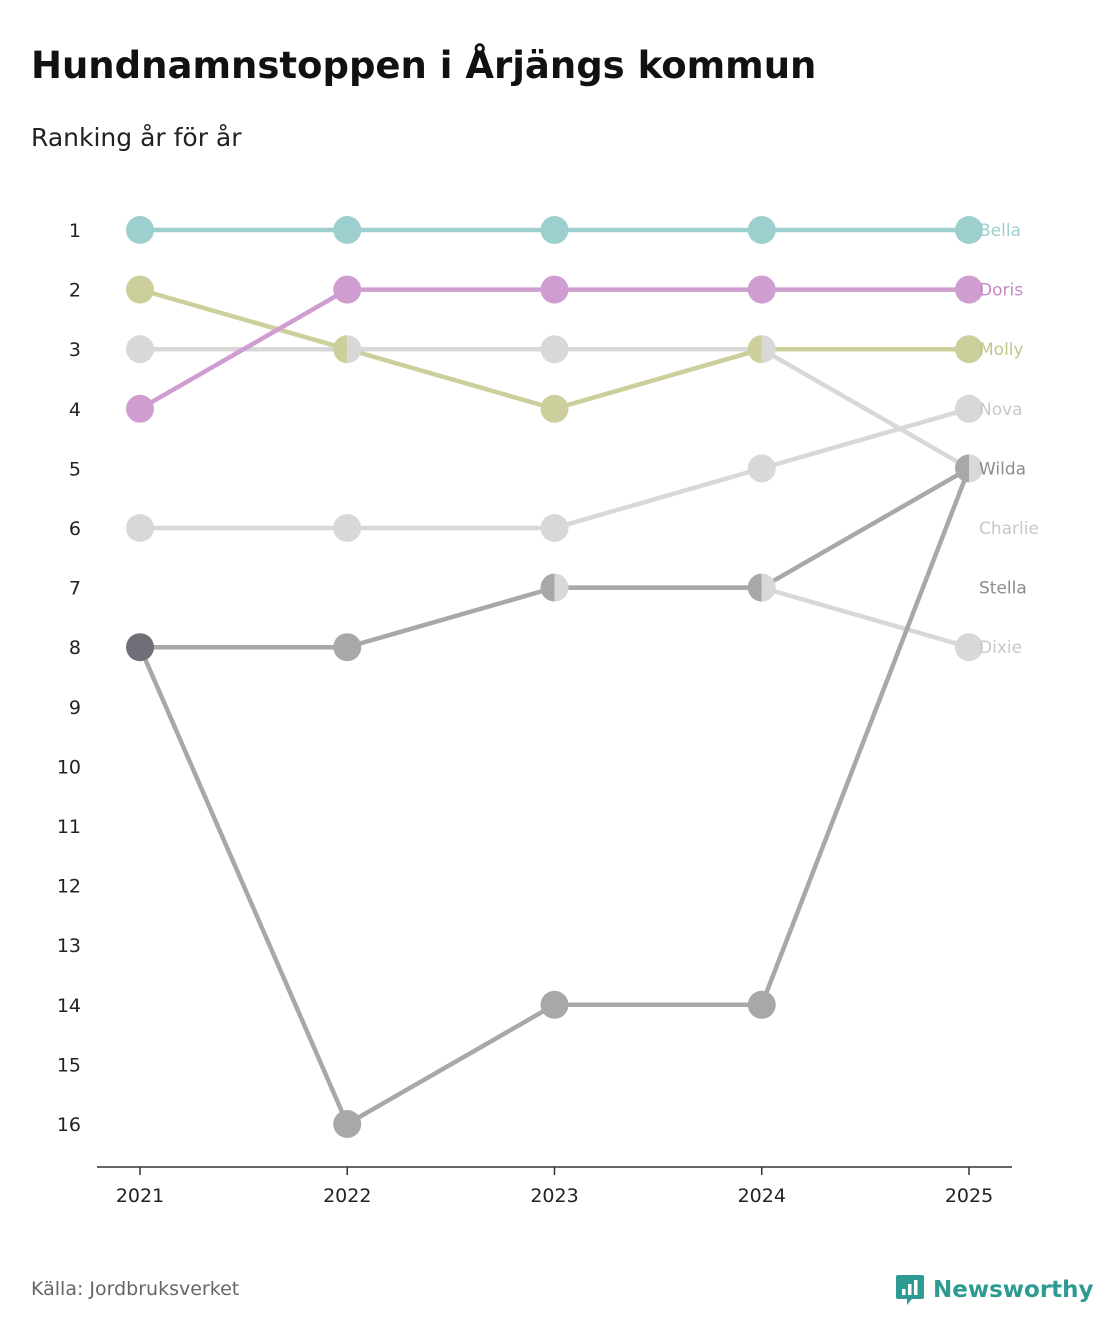  Describe the element at coordinates (75, 529) in the screenshot. I see `y-tick-label: 6` at that location.